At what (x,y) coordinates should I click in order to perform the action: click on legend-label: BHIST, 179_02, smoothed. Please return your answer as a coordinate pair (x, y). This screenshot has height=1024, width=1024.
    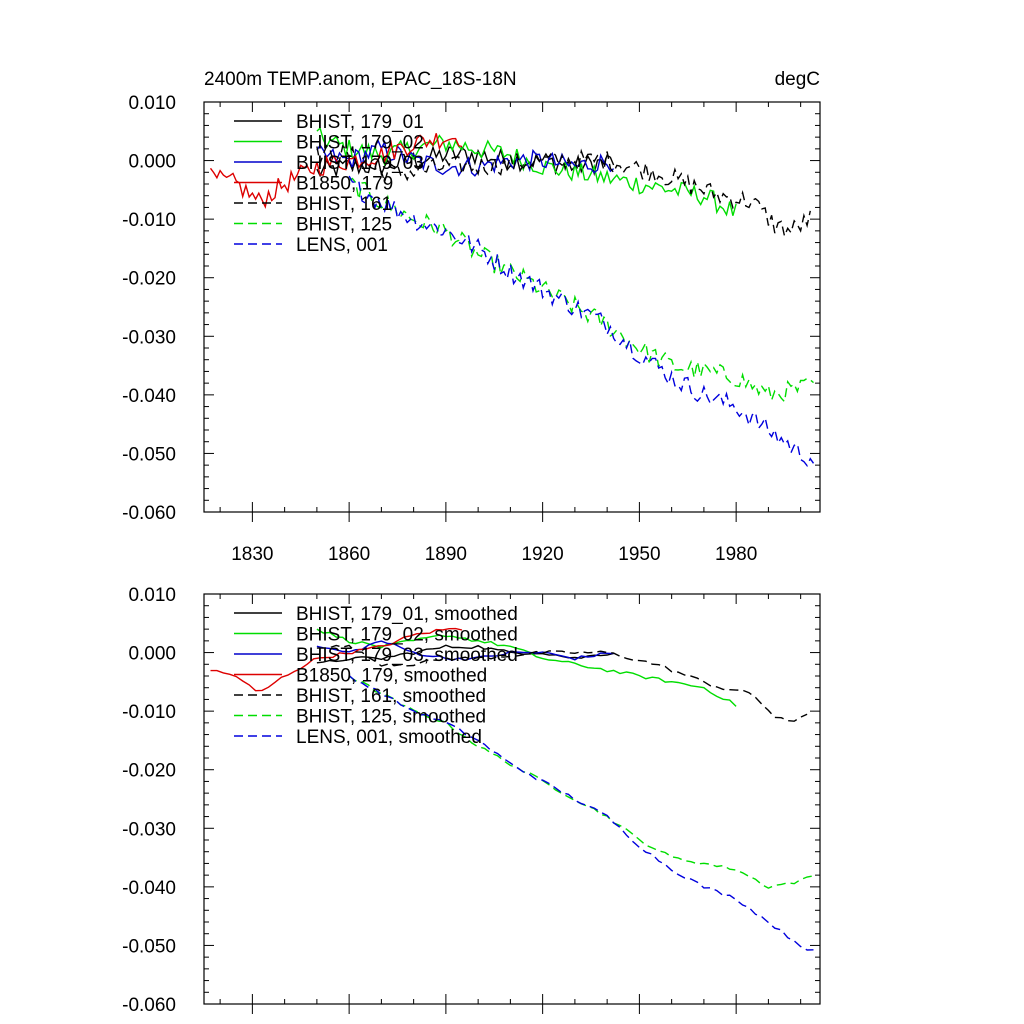
    Looking at the image, I should click on (407, 635).